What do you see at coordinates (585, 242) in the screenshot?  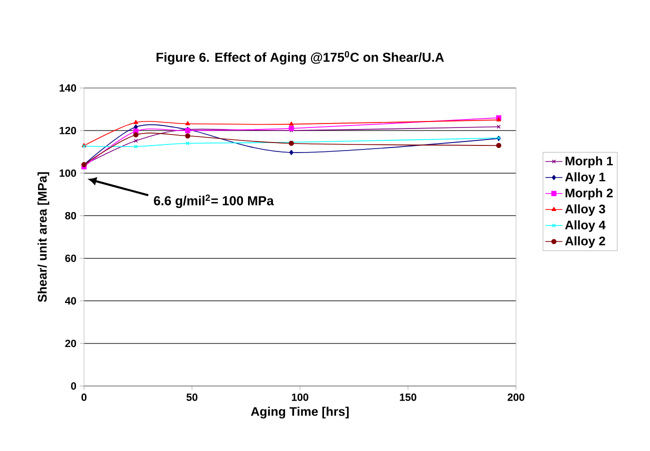 I see `legend-label: Alloy 2` at bounding box center [585, 242].